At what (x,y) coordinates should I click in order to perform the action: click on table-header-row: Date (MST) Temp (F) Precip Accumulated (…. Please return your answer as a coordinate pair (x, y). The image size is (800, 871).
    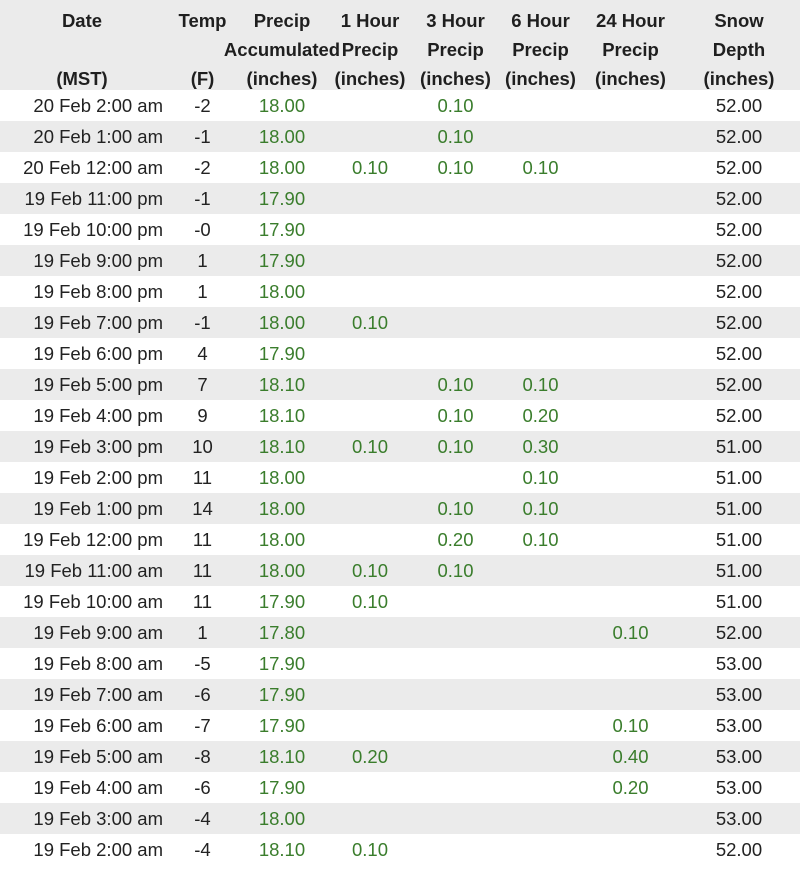
    Looking at the image, I should click on (400, 45).